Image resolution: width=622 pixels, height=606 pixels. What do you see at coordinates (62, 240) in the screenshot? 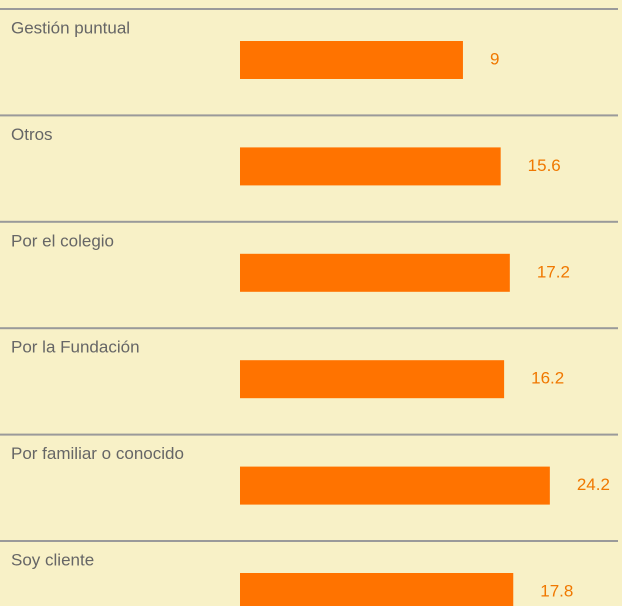
I see `category-label: Por el colegio` at bounding box center [62, 240].